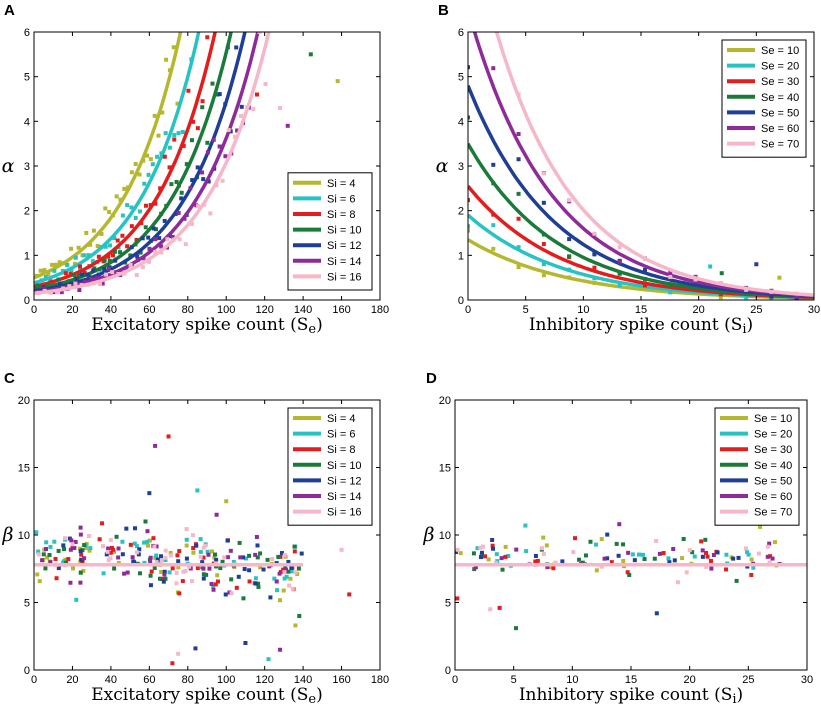 Image resolution: width=821 pixels, height=708 pixels. Describe the element at coordinates (631, 680) in the screenshot. I see `x-tick-label: 15` at that location.